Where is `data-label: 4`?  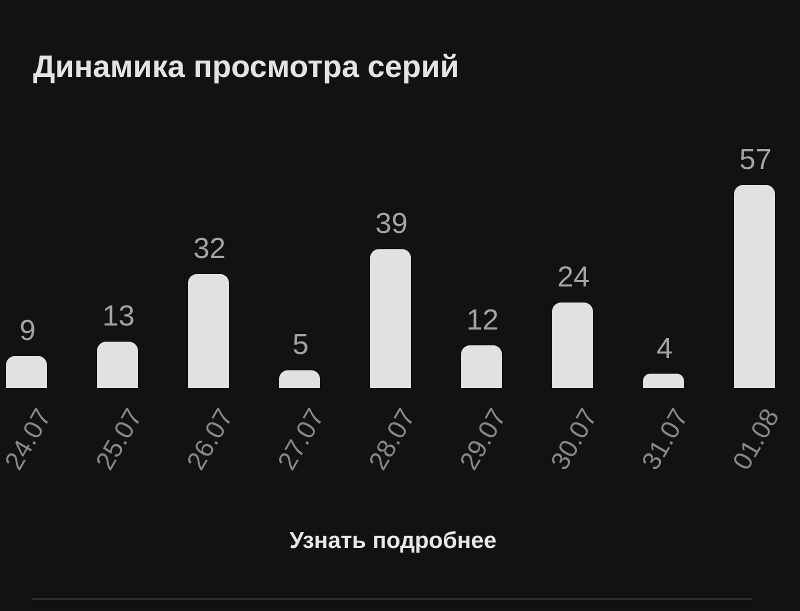 data-label: 4 is located at coordinates (664, 348).